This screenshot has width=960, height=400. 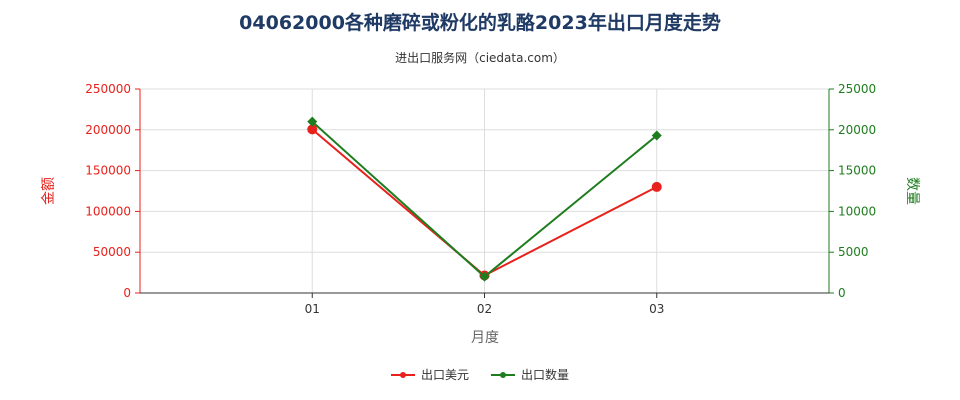 I want to click on x-tick-label: 03, so click(x=656, y=309).